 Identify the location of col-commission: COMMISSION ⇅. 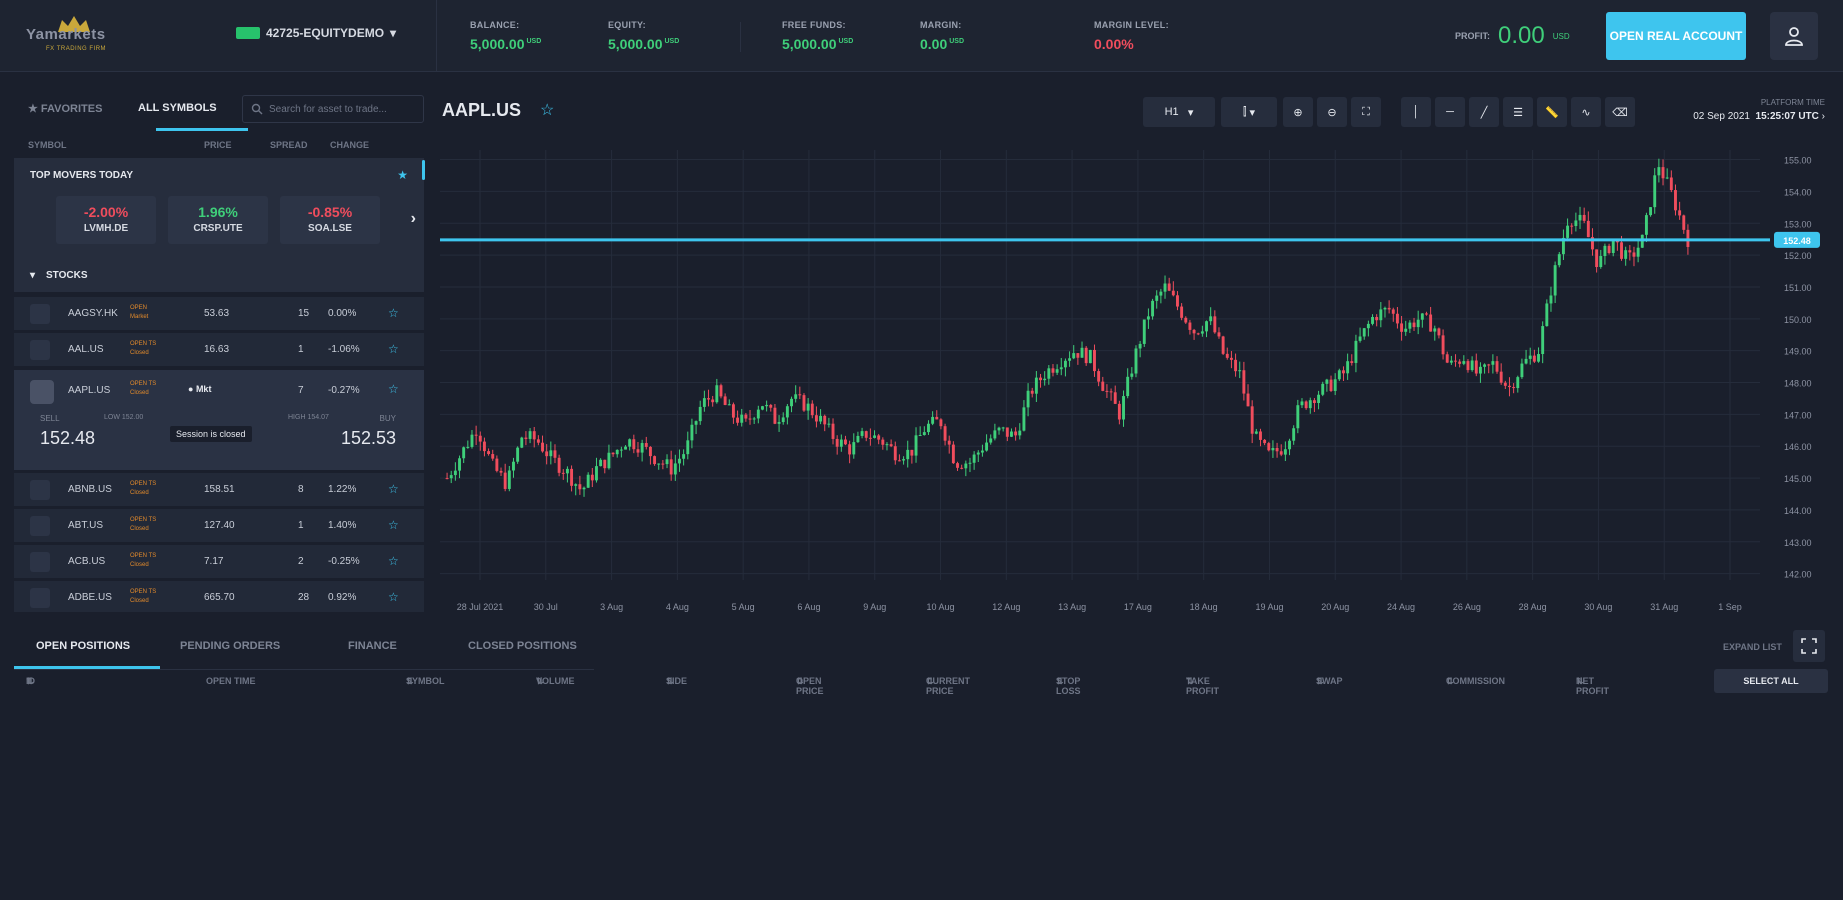
(1476, 681).